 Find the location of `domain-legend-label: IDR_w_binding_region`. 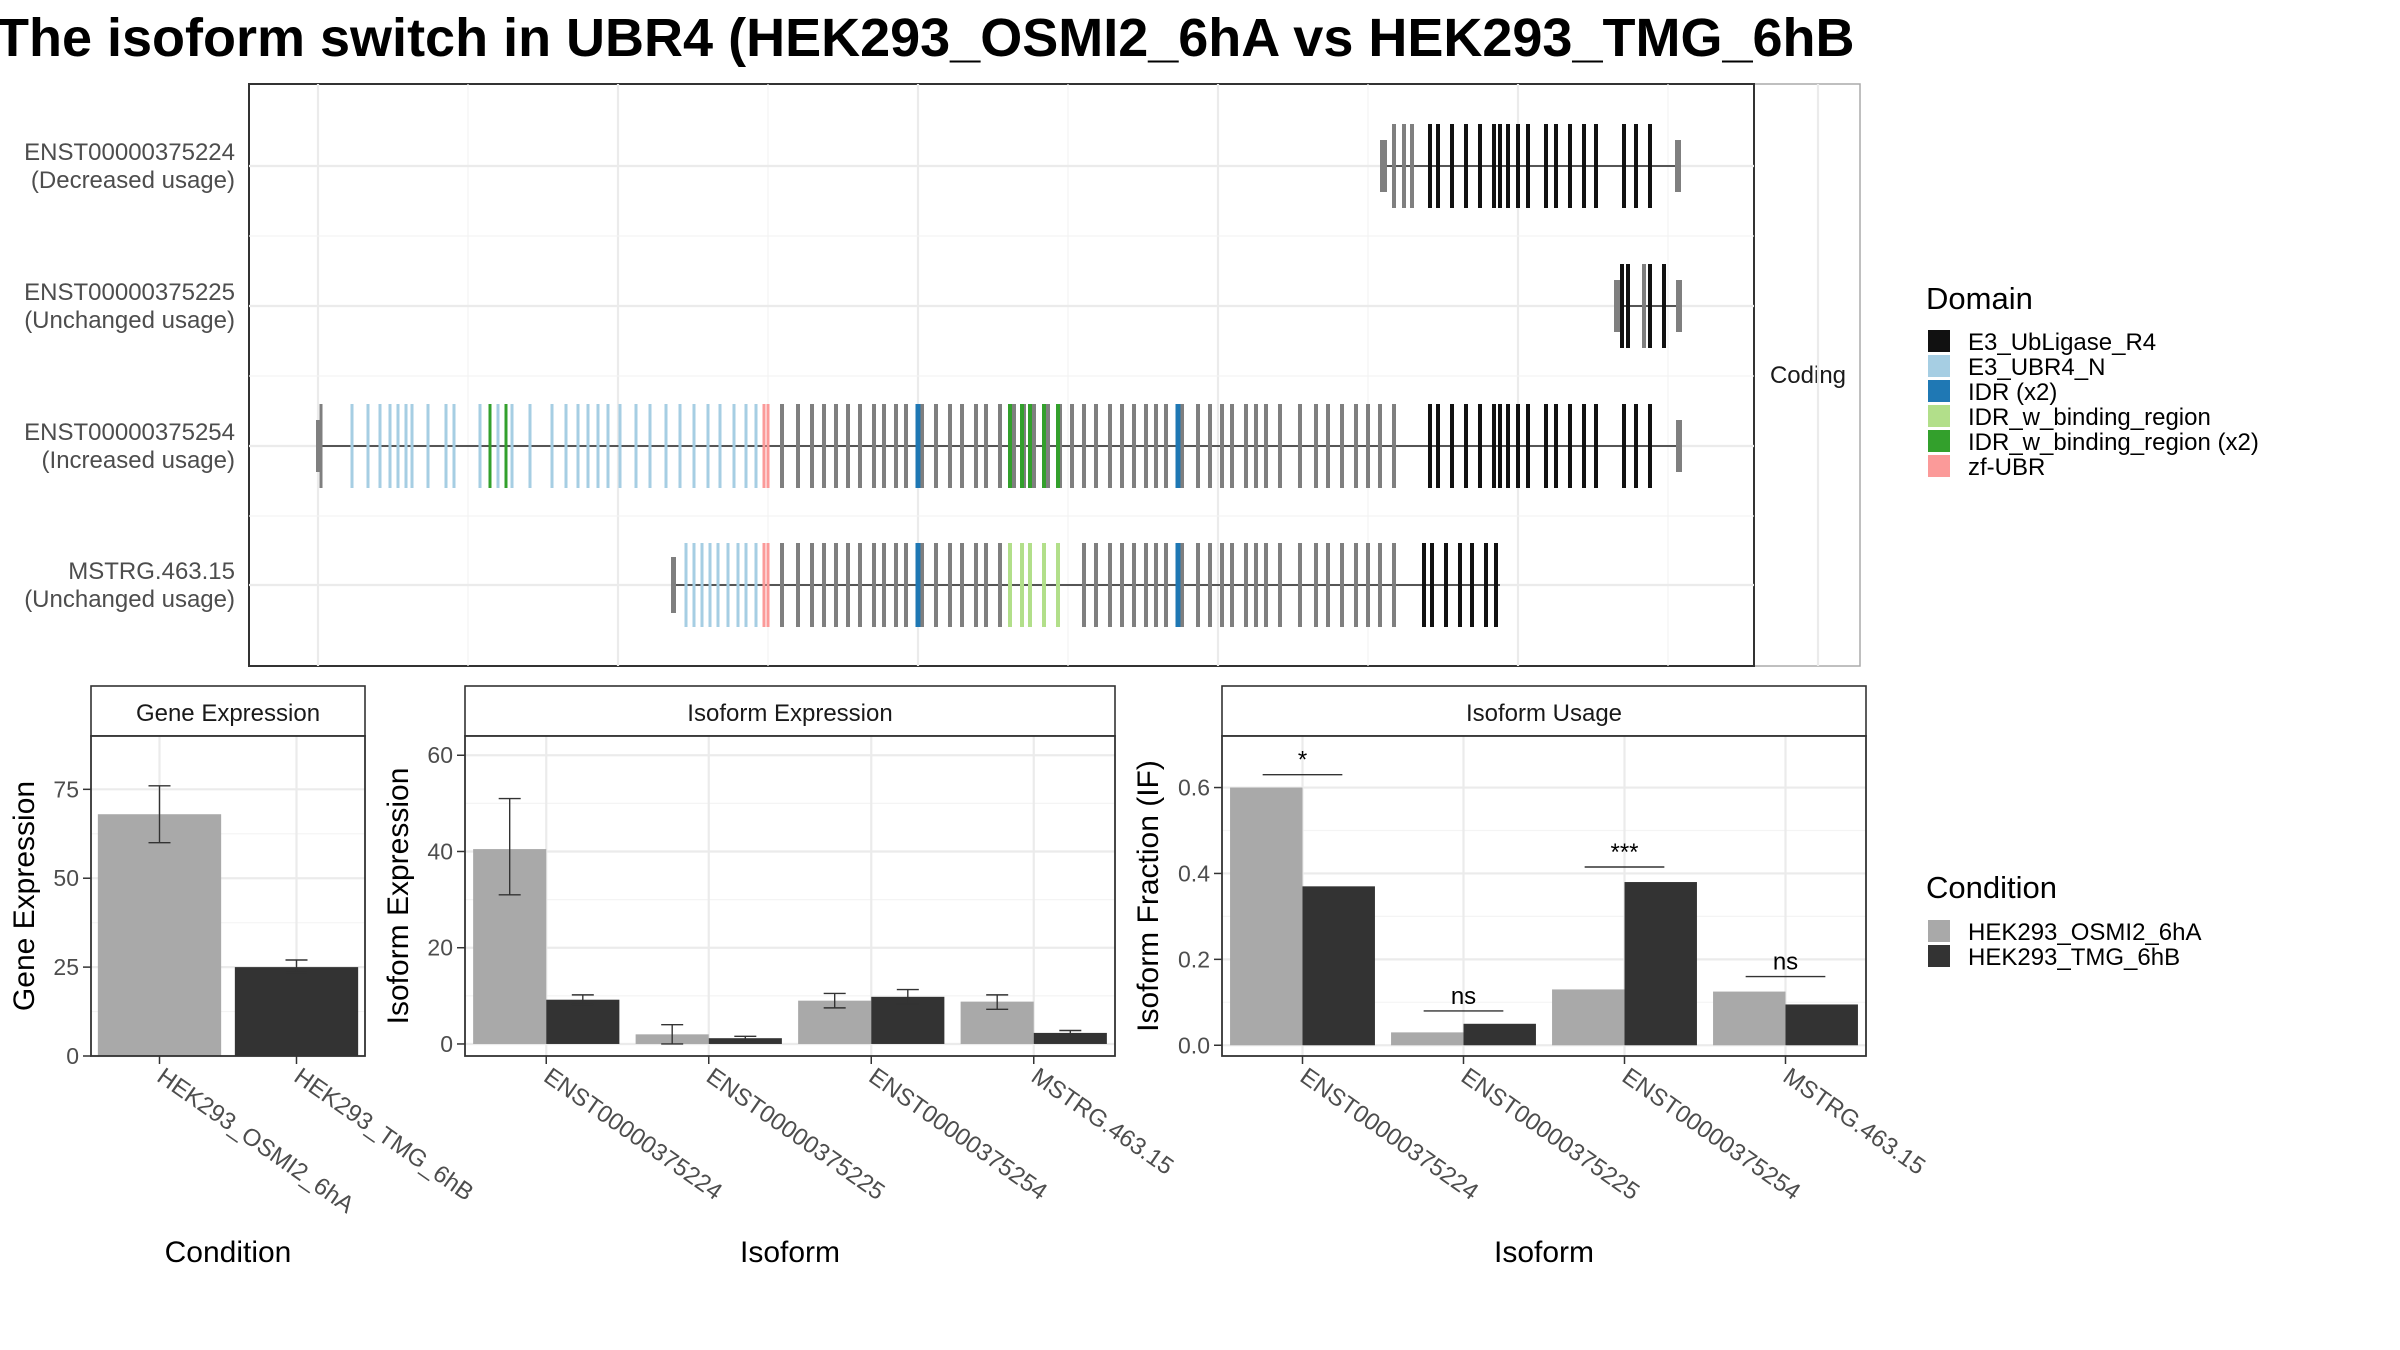

domain-legend-label: IDR_w_binding_region is located at coordinates (2089, 417).